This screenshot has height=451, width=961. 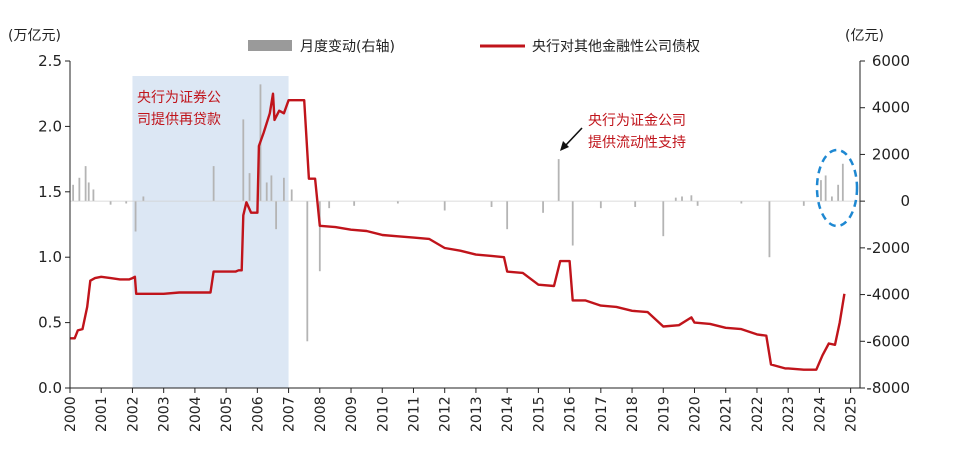 What do you see at coordinates (210, 232) in the screenshot?
I see `shaded-period` at bounding box center [210, 232].